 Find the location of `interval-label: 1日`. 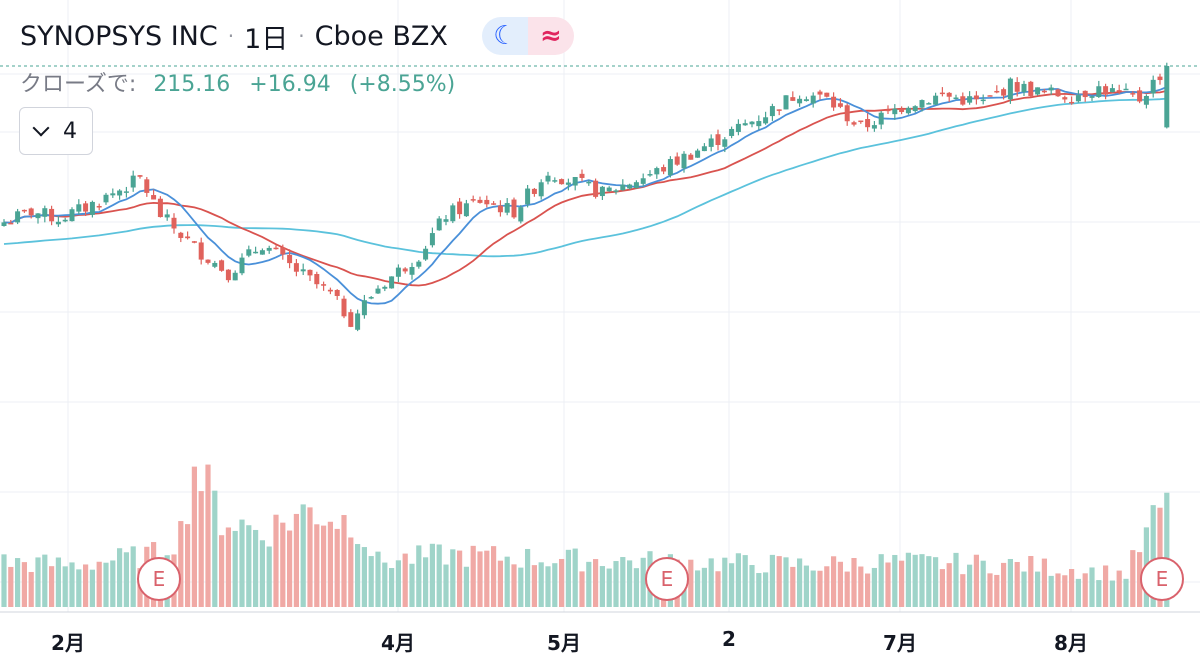

interval-label: 1日 is located at coordinates (266, 39).